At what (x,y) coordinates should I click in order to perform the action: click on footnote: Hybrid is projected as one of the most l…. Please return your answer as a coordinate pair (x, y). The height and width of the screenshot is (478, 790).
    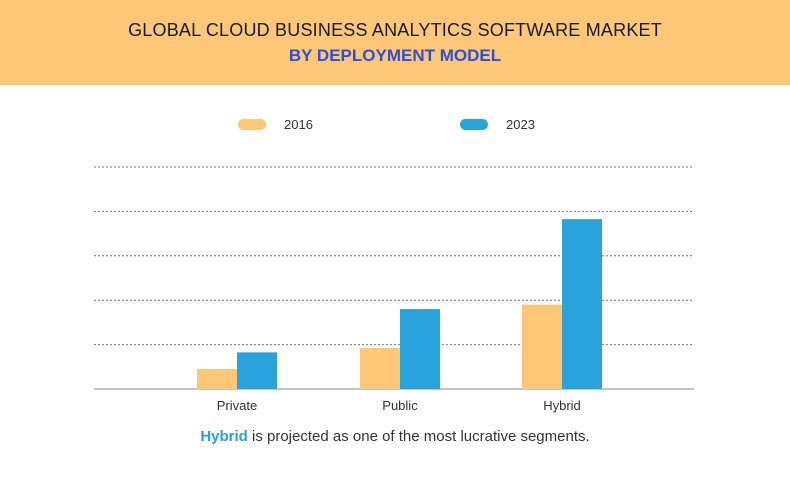
    Looking at the image, I should click on (395, 436).